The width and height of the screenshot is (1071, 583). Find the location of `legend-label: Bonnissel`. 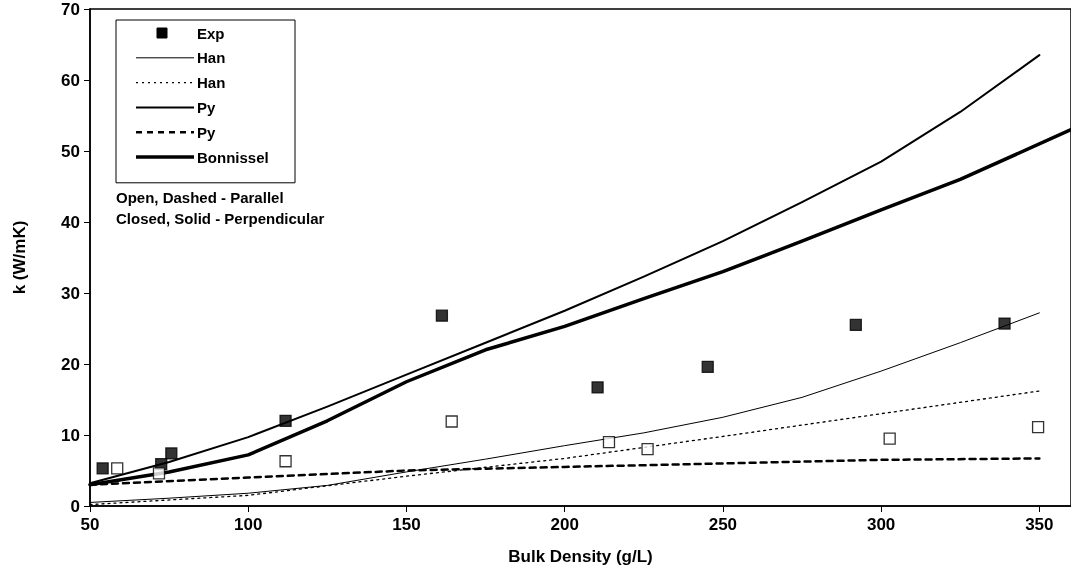

legend-label: Bonnissel is located at coordinates (233, 157).